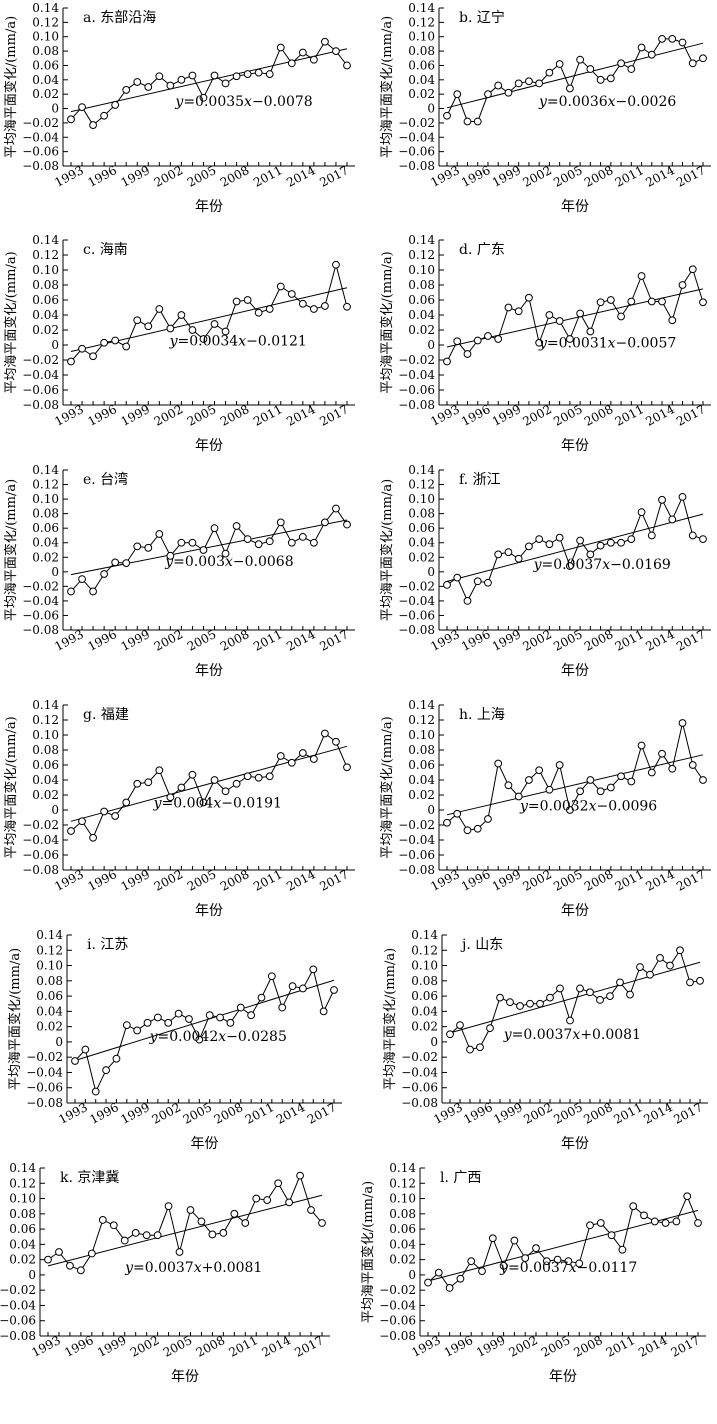 Image resolution: width=717 pixels, height=1424 pixels. I want to click on panel-title: j. 山东, so click(481, 945).